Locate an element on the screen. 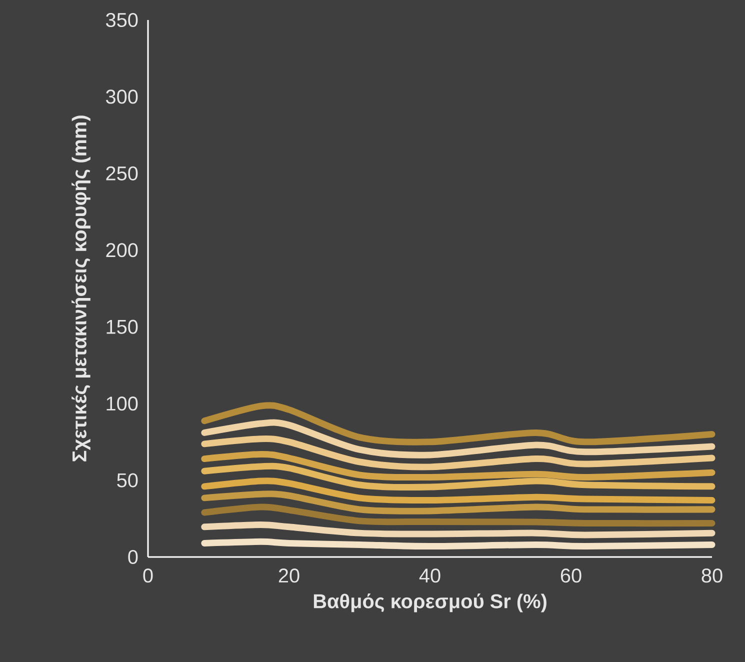  y-tick-label: 250 is located at coordinates (122, 173).